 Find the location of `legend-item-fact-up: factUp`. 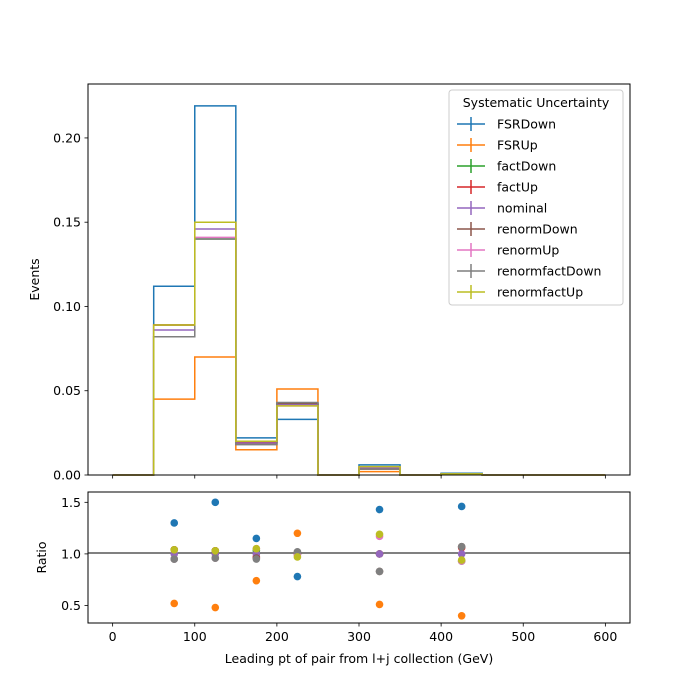

legend-item-fact-up: factUp is located at coordinates (497, 187).